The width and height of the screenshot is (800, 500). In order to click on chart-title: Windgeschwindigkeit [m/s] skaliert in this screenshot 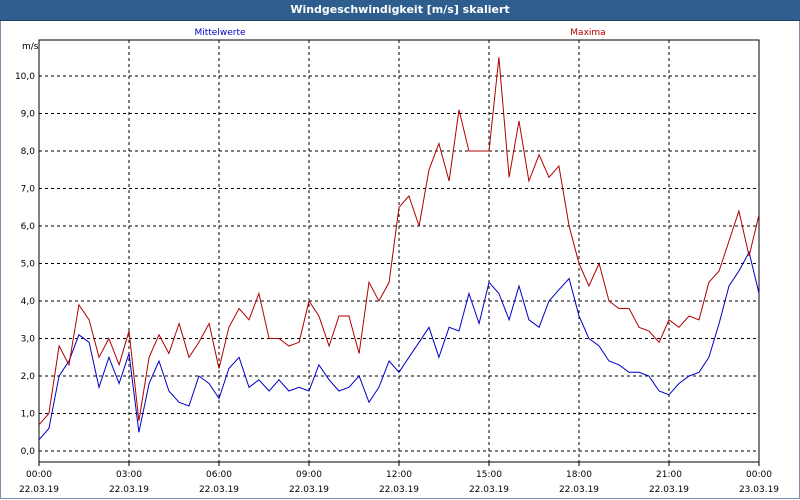, I will do `click(400, 9)`.